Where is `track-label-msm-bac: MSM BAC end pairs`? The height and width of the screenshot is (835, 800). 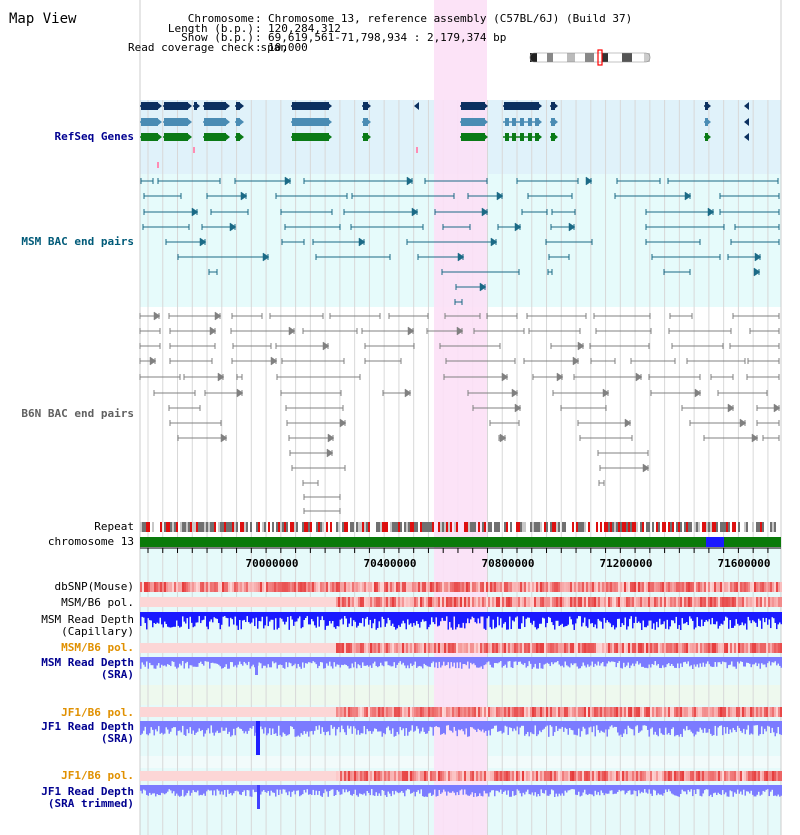 track-label-msm-bac: MSM BAC end pairs is located at coordinates (77, 241).